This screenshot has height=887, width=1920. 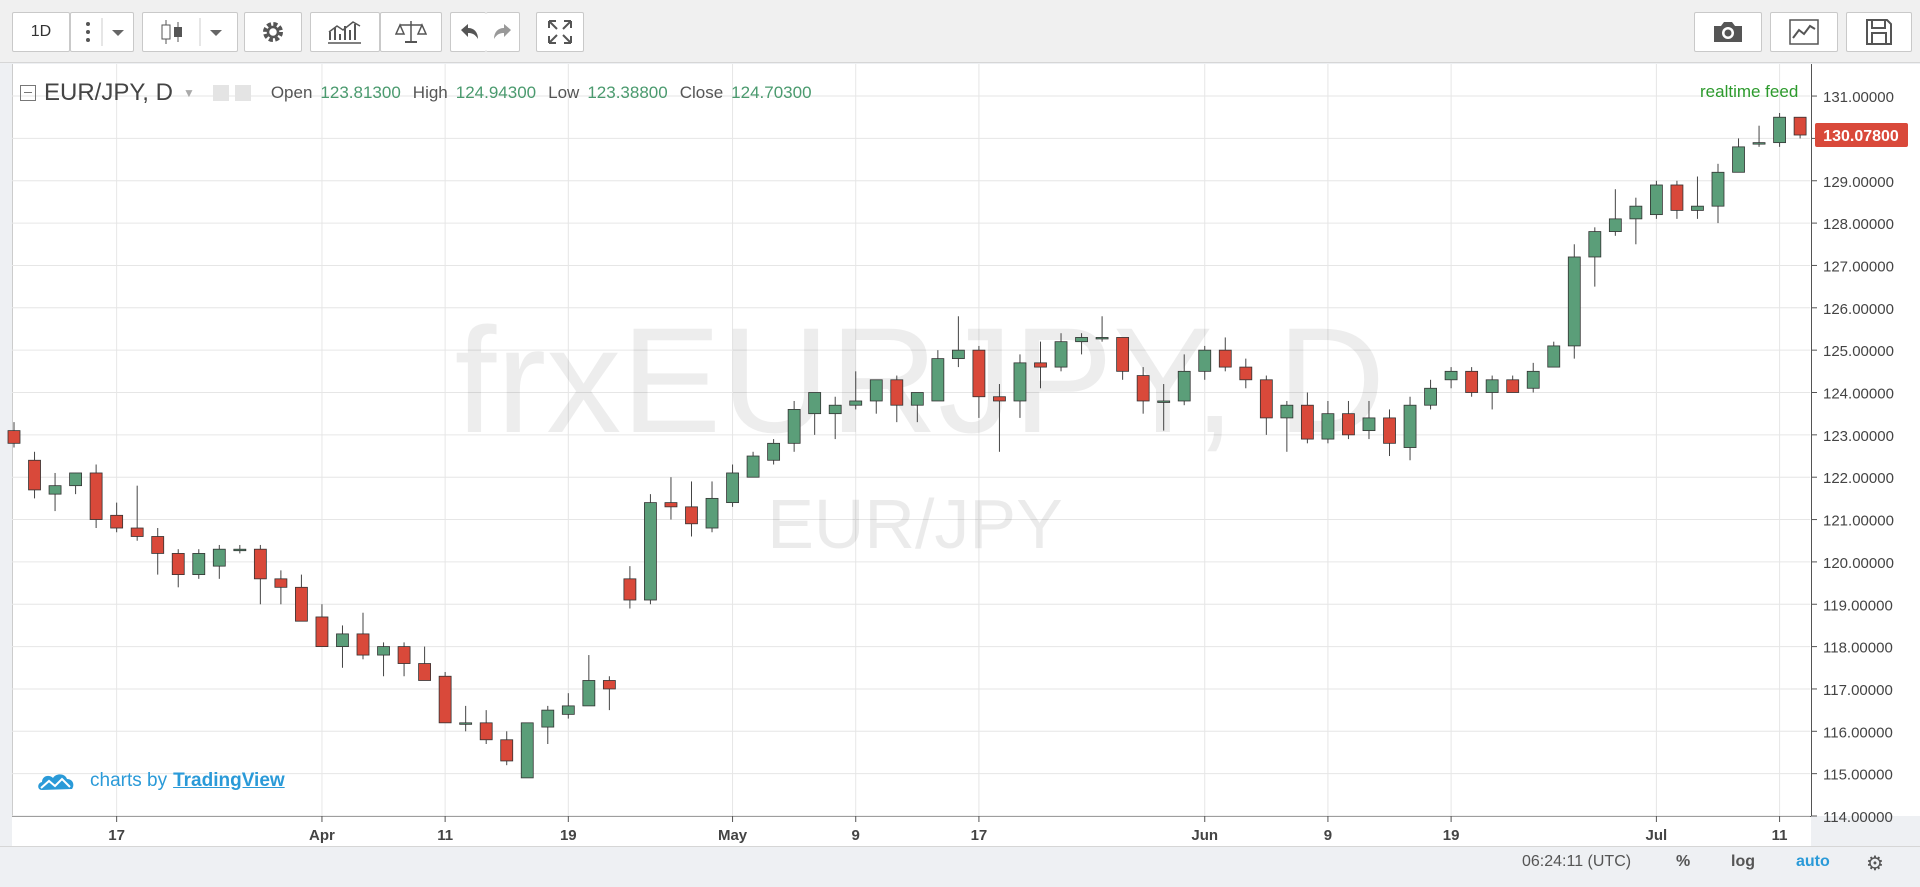 What do you see at coordinates (1861, 135) in the screenshot?
I see `current-price-tag: 130.07800` at bounding box center [1861, 135].